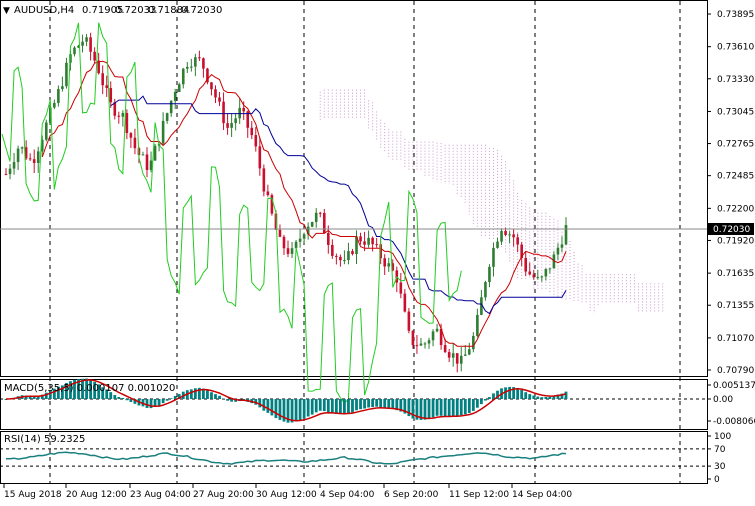  I want to click on rsi-tick-label: 100, so click(722, 437).